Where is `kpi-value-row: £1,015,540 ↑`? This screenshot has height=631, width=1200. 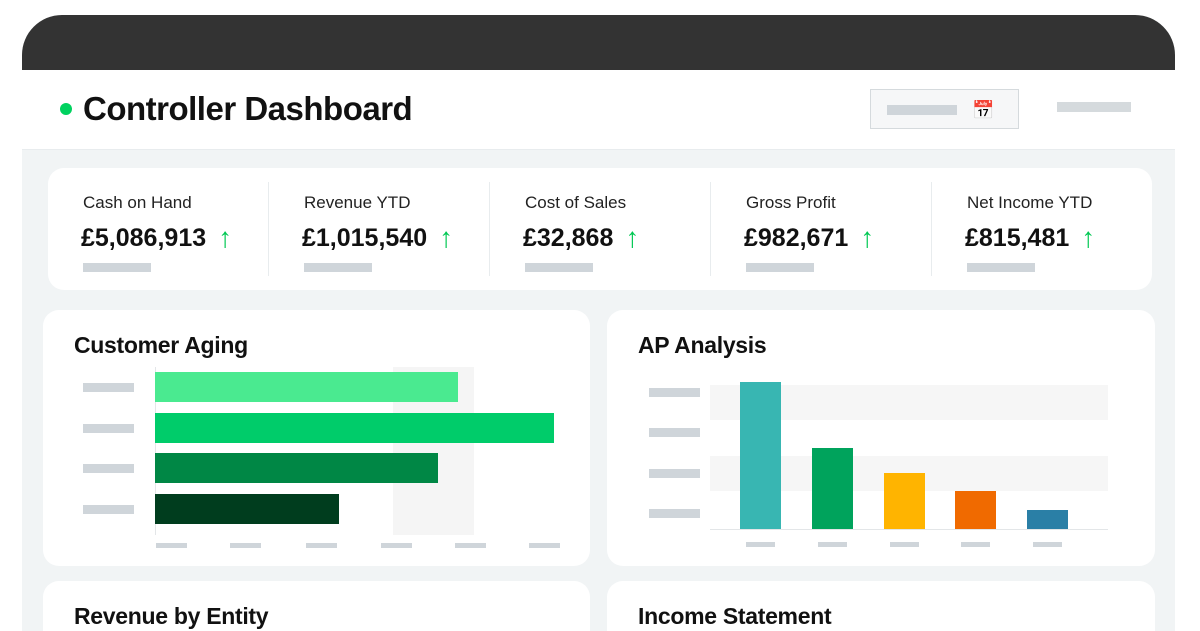 kpi-value-row: £1,015,540 ↑ is located at coordinates (377, 238).